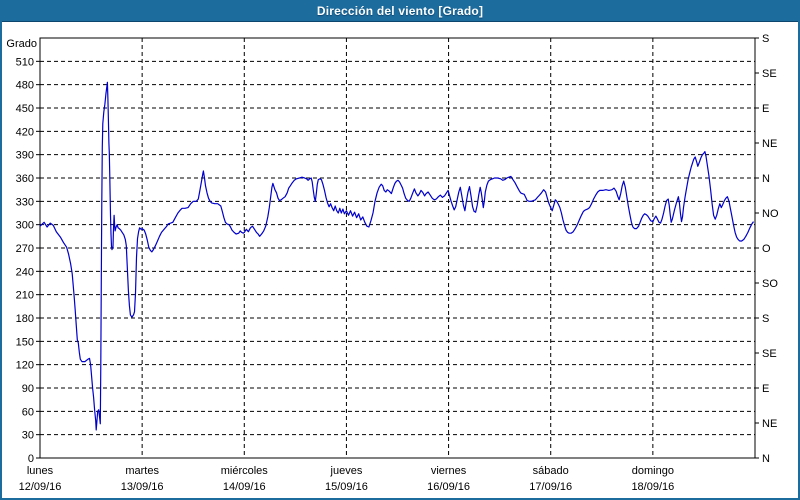 The image size is (800, 500). I want to click on chart-title: Dirección del viento [Grado], so click(400, 10).